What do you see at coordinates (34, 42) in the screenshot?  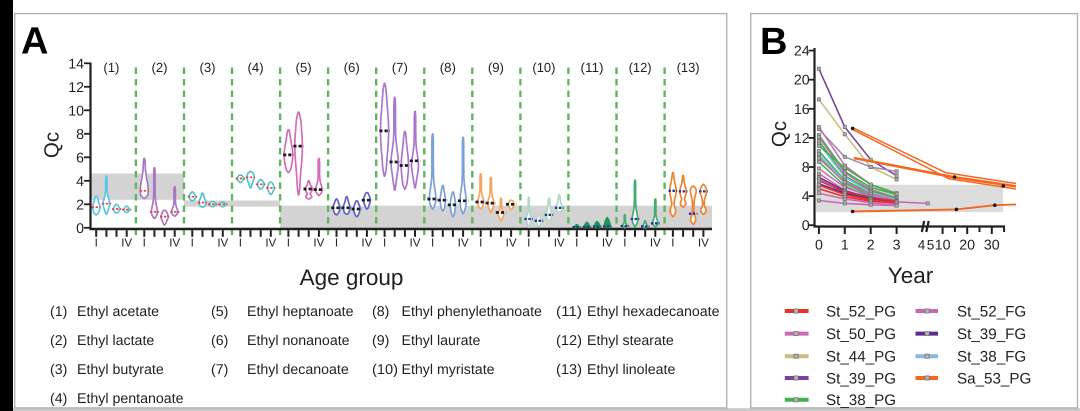 I see `svg-text: A` at bounding box center [34, 42].